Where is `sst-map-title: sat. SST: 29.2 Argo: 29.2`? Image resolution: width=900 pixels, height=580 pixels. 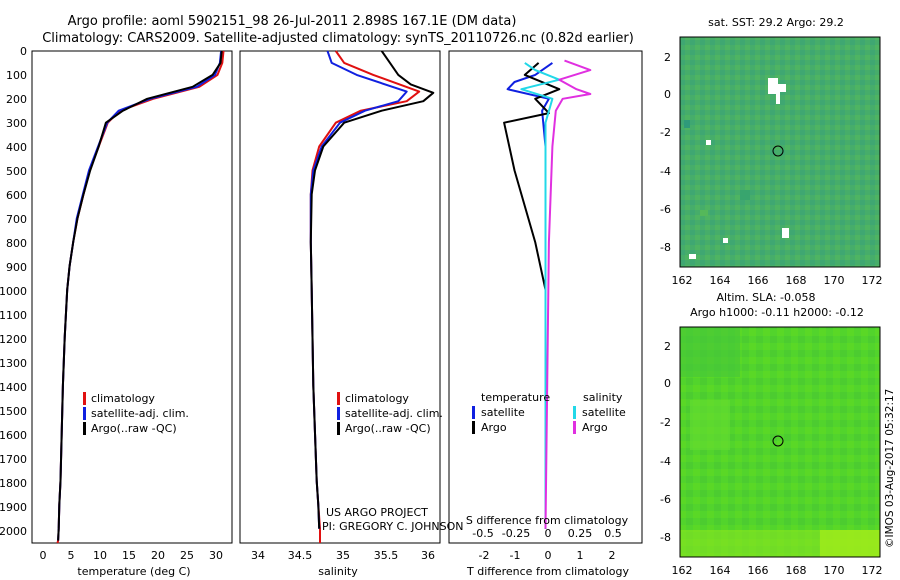
sst-map-title: sat. SST: 29.2 Argo: 29.2 is located at coordinates (776, 22).